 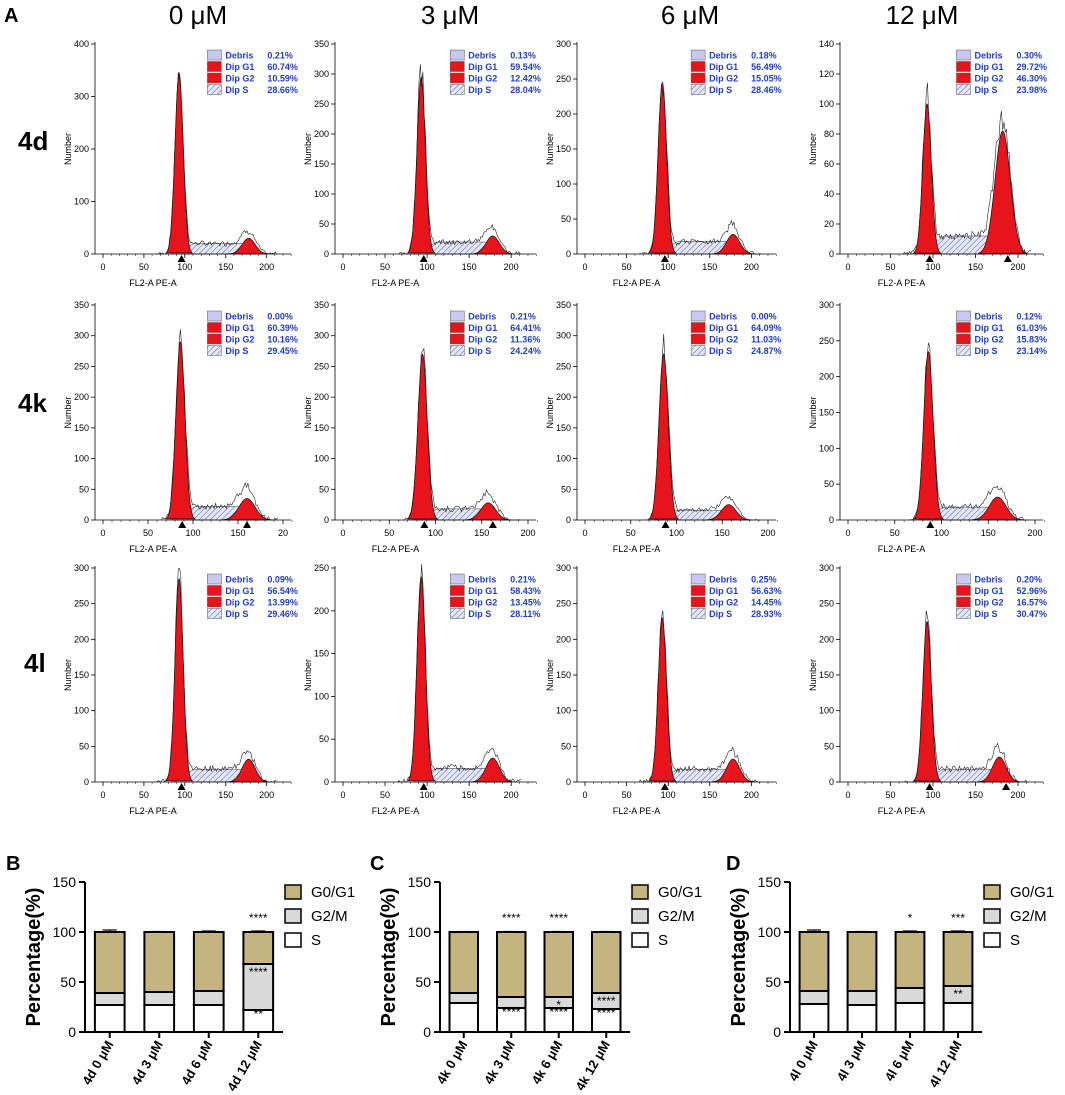 I want to click on legend-label: G2/M, so click(x=1028, y=916).